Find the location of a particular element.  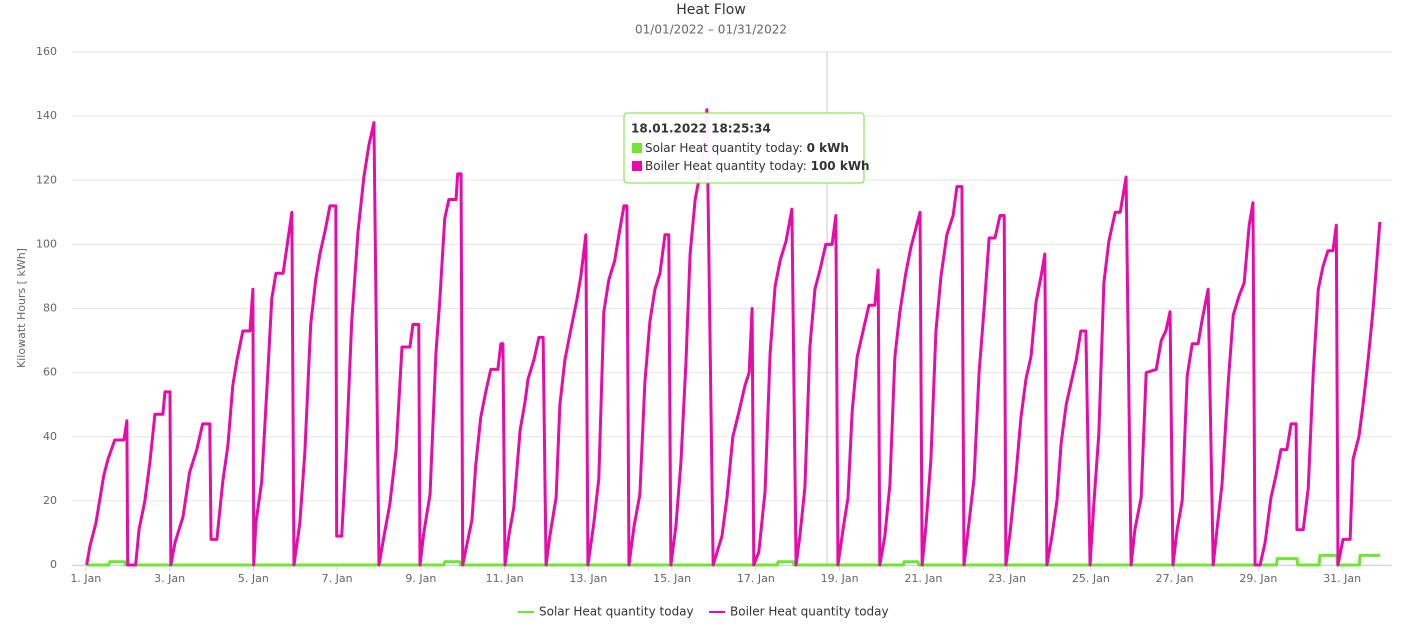

x-tick-label: 3. Jan is located at coordinates (169, 578).